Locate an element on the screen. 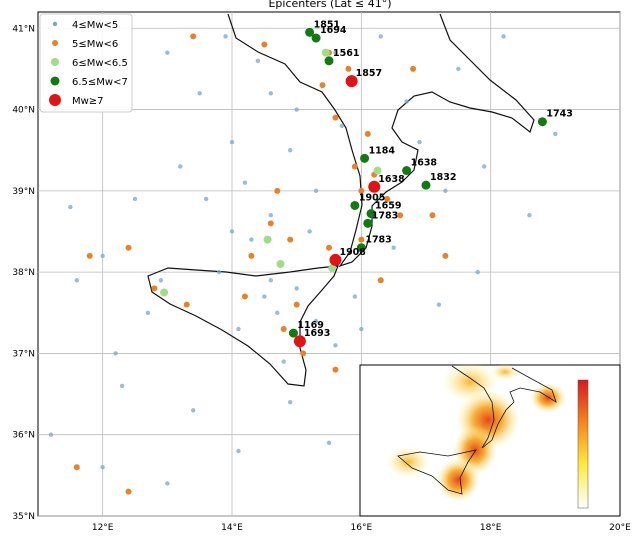 The width and height of the screenshot is (638, 541). x-tick-label: 18°E is located at coordinates (491, 528).